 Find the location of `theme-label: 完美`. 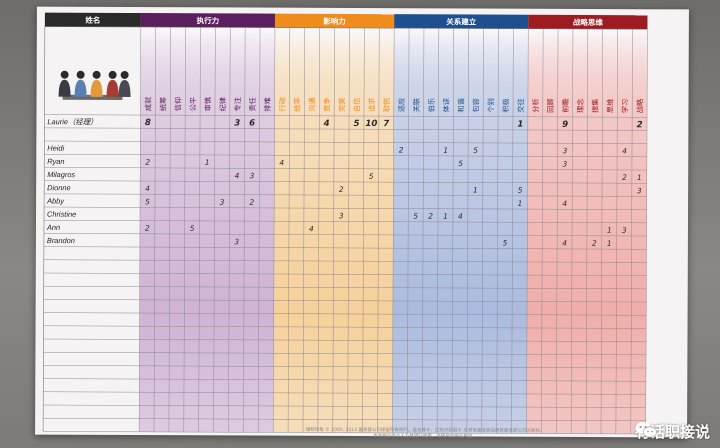

theme-label: 完美 is located at coordinates (341, 105).